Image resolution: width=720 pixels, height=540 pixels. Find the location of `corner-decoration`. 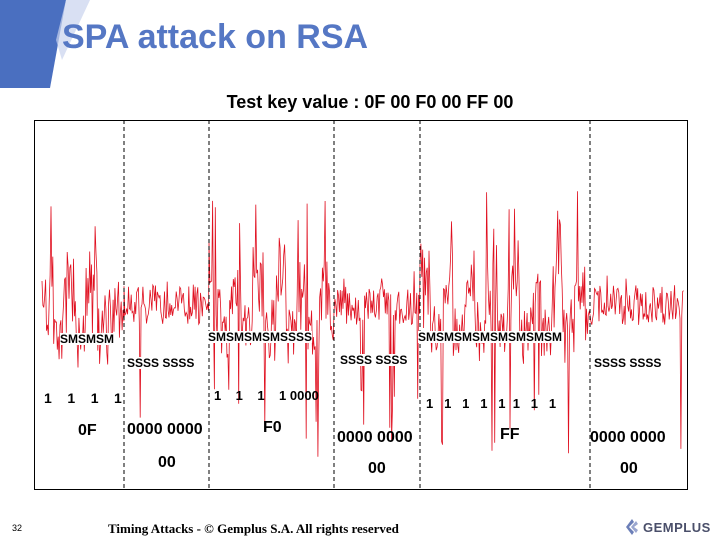

corner-decoration is located at coordinates (45, 44).